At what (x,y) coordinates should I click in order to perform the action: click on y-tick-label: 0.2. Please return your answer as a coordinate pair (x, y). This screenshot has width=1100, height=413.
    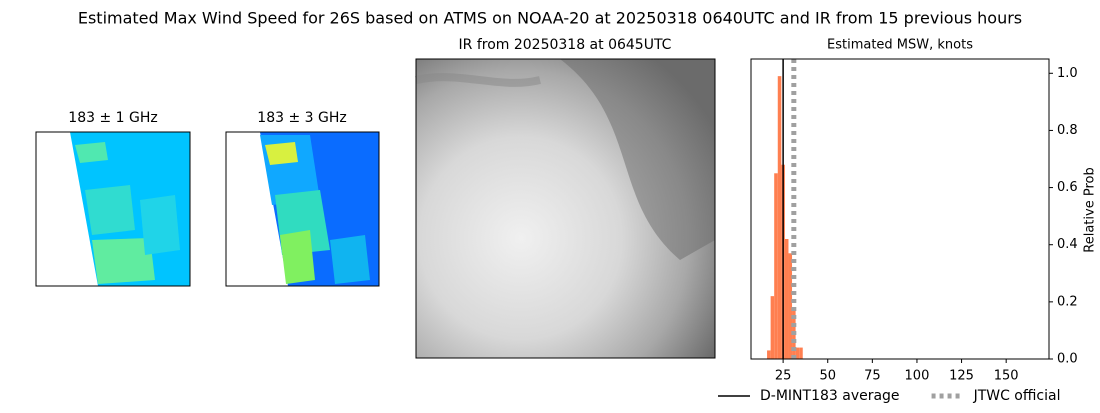
    Looking at the image, I should click on (1067, 301).